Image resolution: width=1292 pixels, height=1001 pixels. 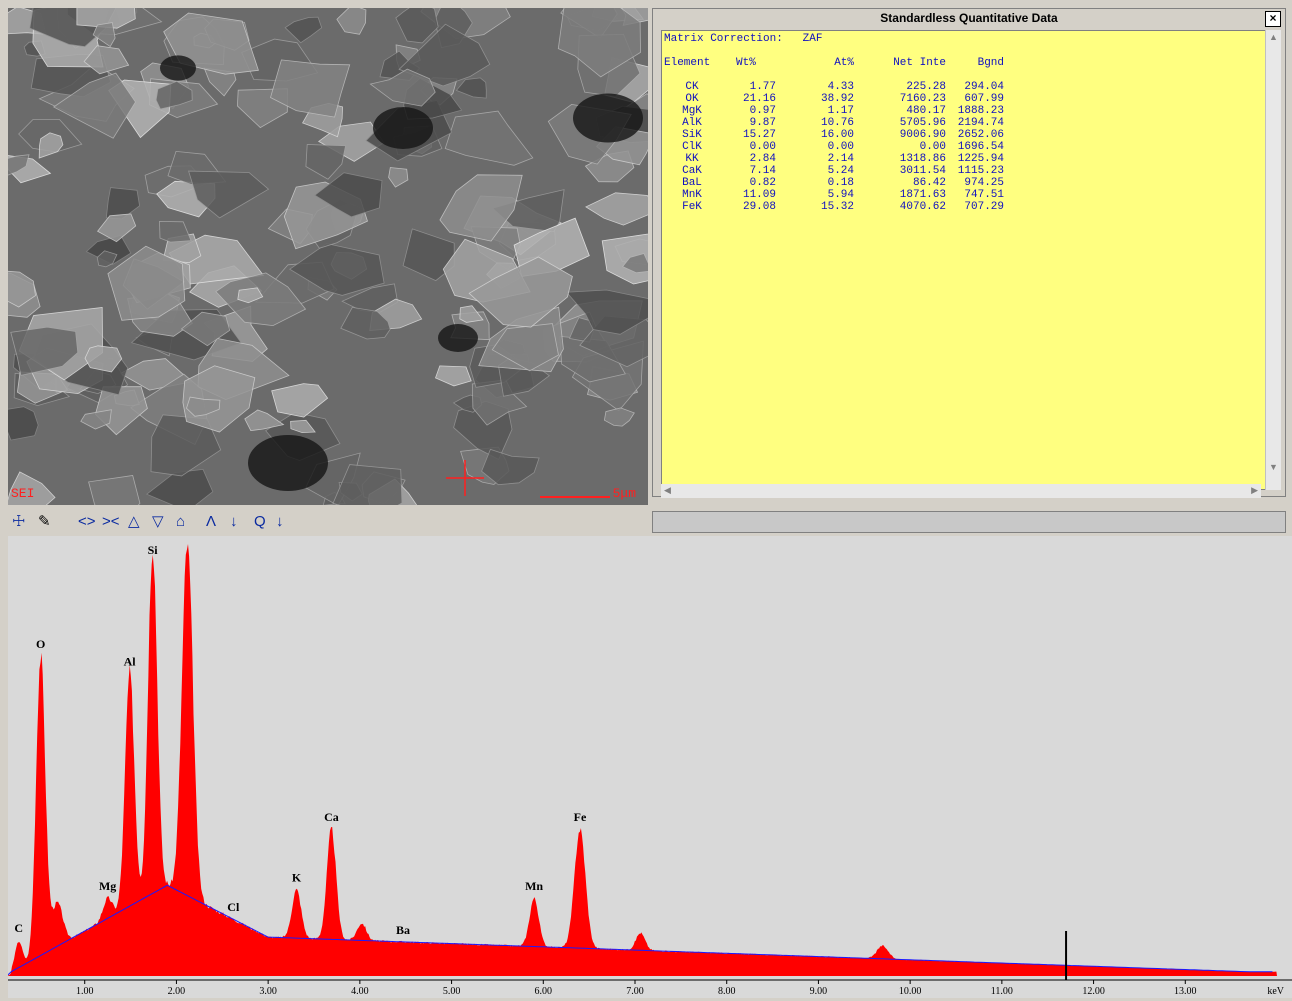 I want to click on scale-bar, so click(x=575, y=497).